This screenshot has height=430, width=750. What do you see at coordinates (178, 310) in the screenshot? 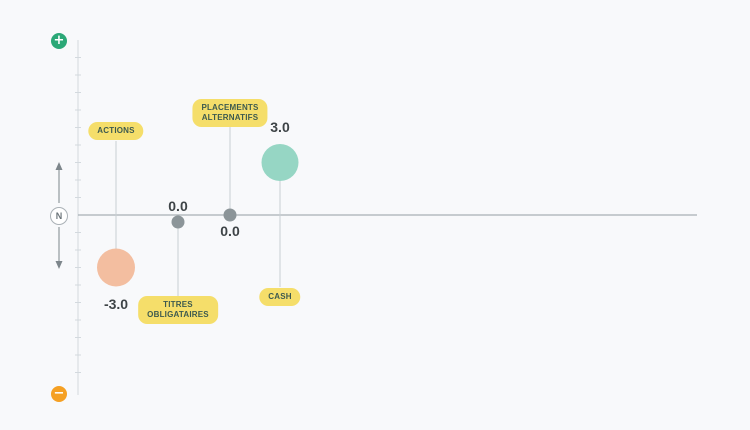
I see `series-label-2: TITRES OBLIGATAIRES` at bounding box center [178, 310].